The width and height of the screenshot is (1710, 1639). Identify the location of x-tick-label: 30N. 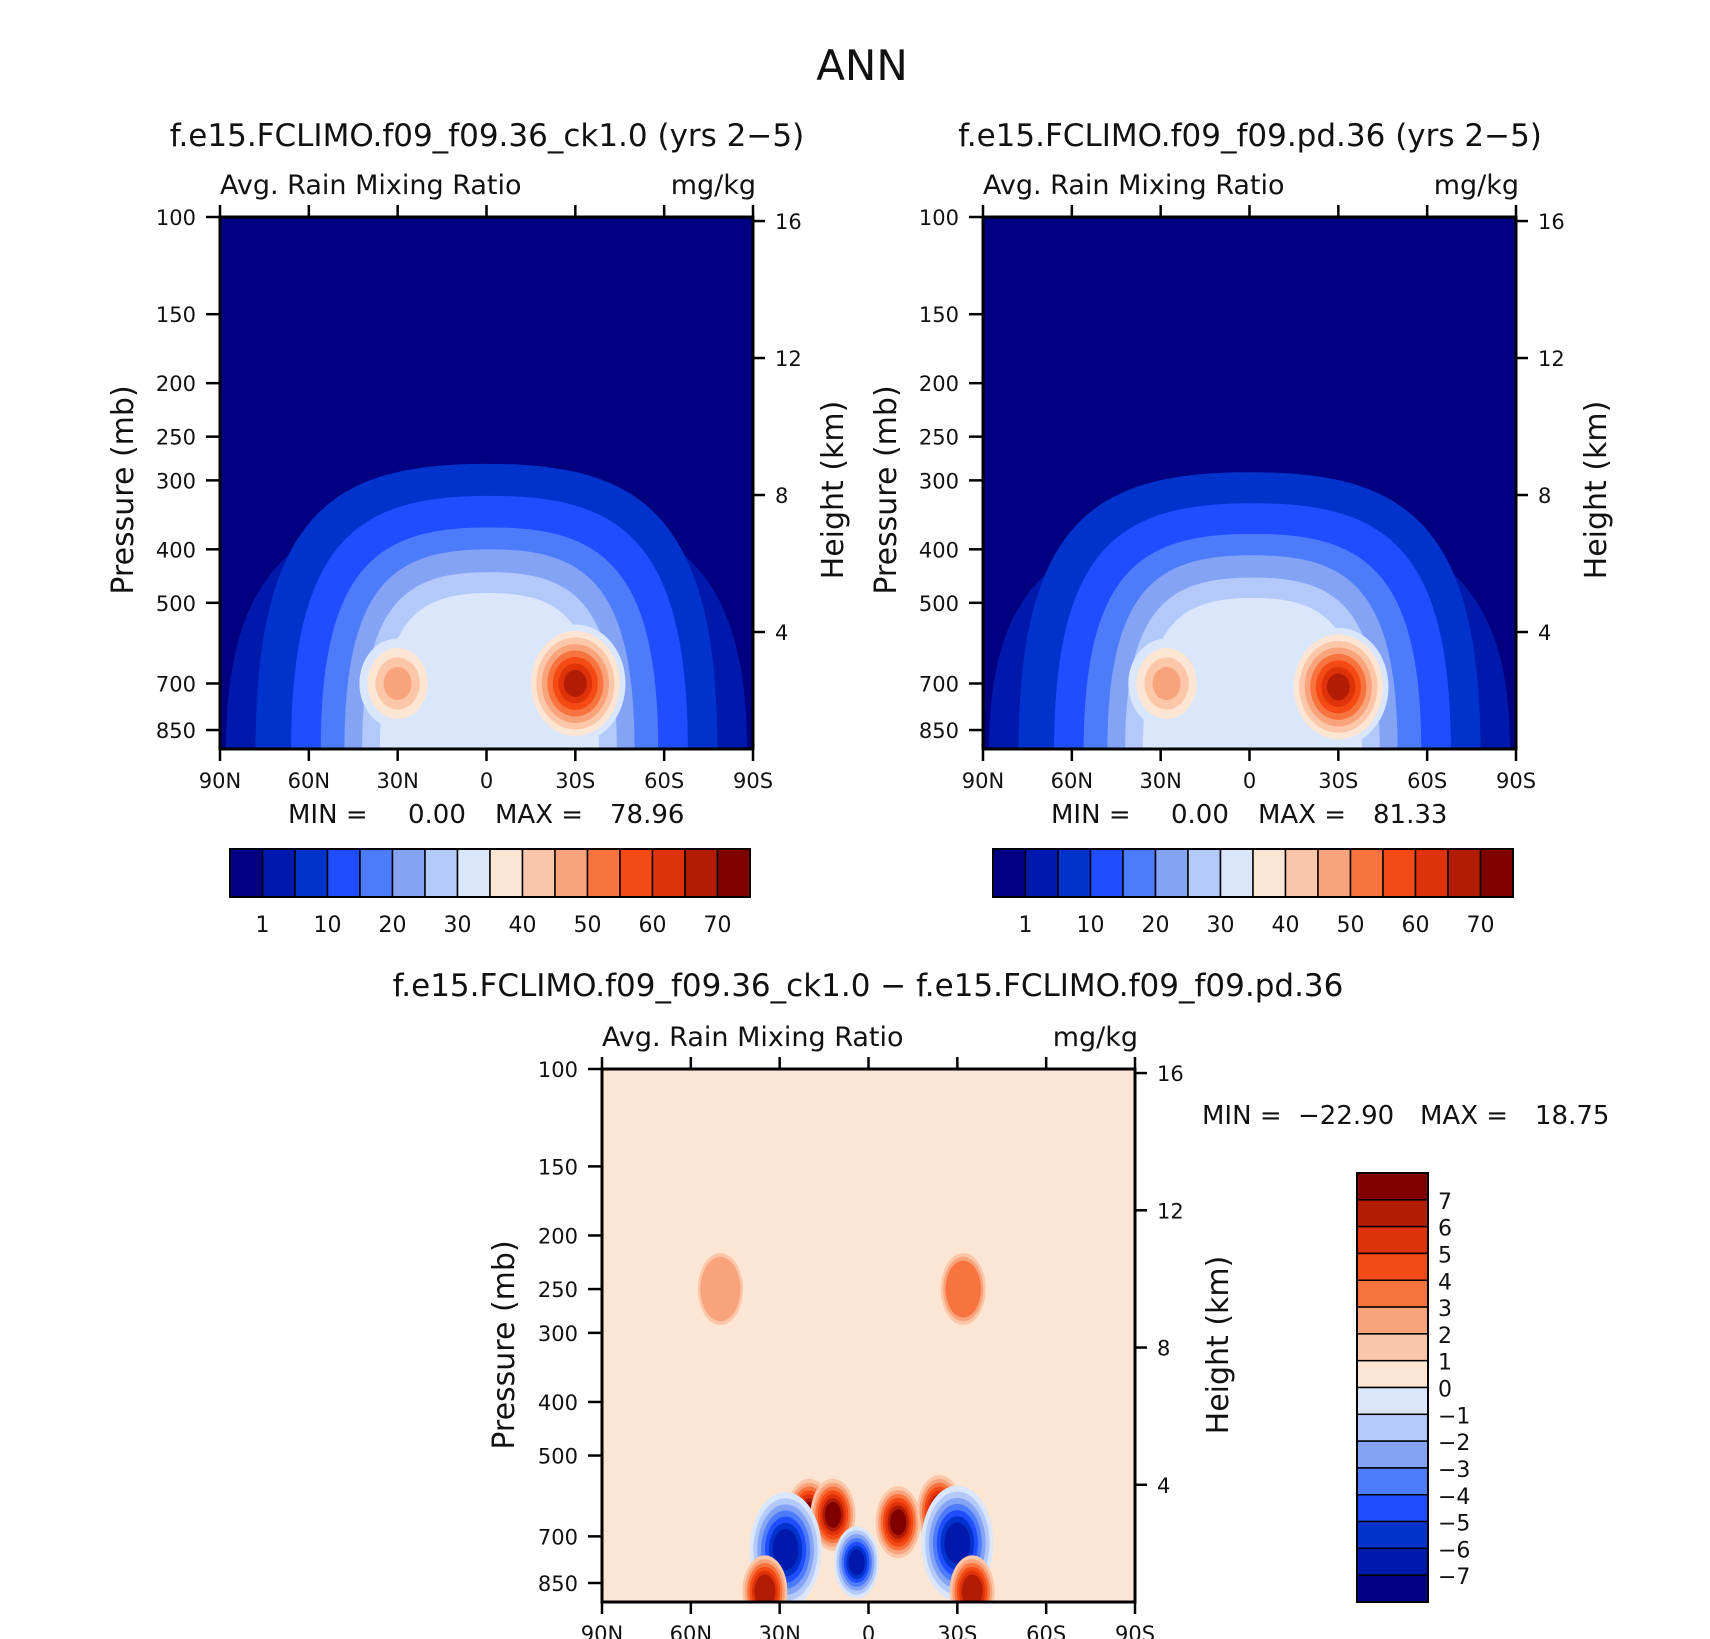
(397, 781).